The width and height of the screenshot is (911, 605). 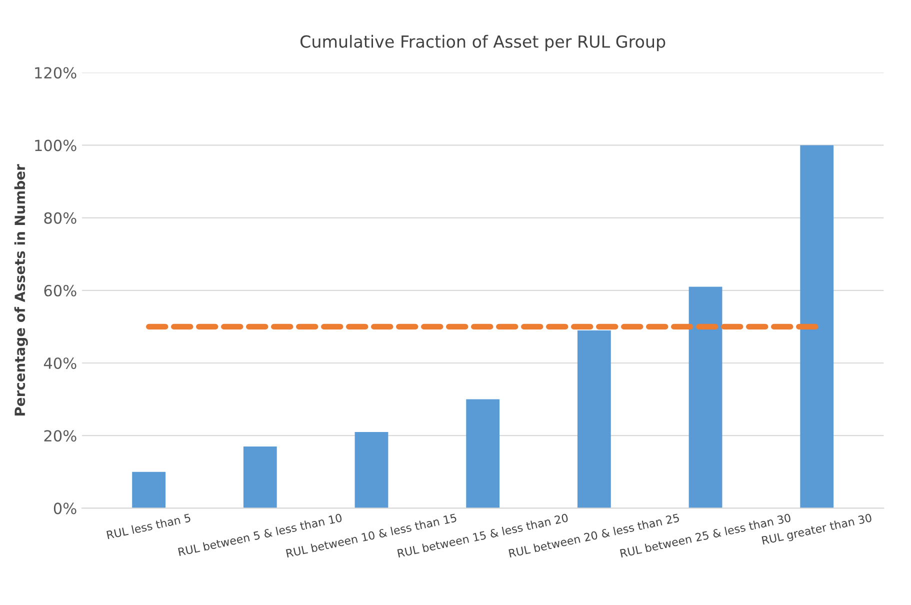 What do you see at coordinates (483, 43) in the screenshot?
I see `chart-title: Cumulative Fraction of Asset per RUL Group` at bounding box center [483, 43].